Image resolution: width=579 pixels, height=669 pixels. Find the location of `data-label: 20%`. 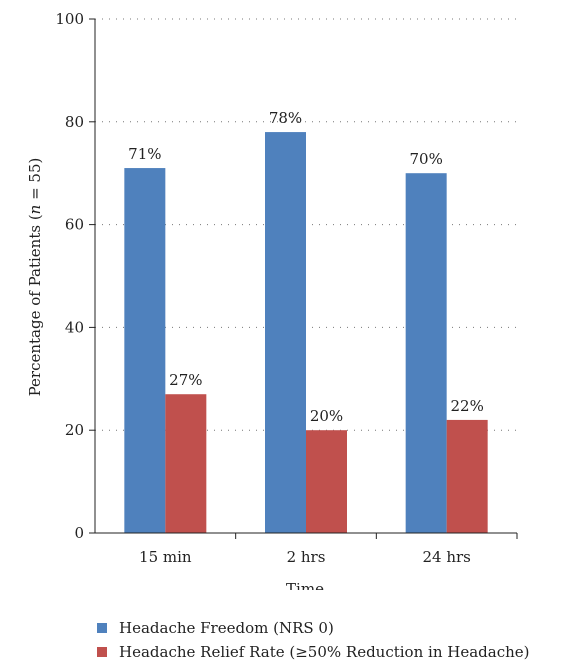

data-label: 20% is located at coordinates (326, 416).